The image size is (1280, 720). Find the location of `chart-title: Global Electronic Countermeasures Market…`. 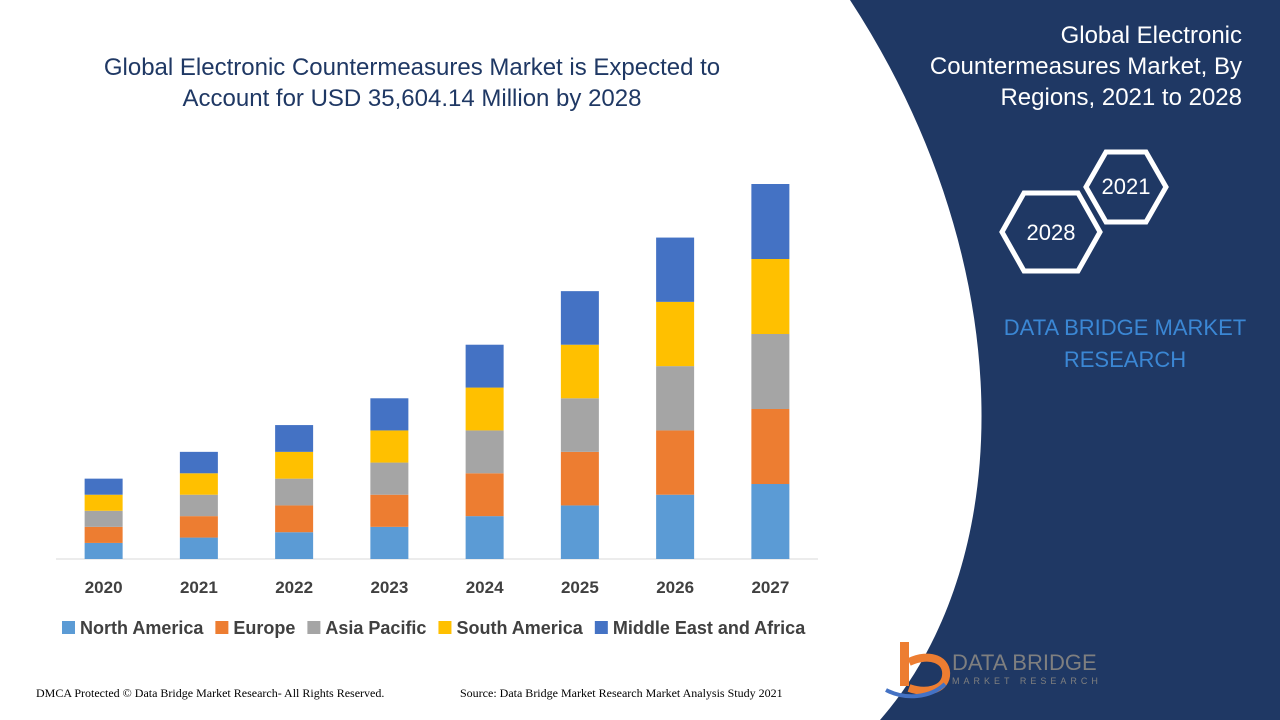

chart-title: Global Electronic Countermeasures Market… is located at coordinates (412, 83).